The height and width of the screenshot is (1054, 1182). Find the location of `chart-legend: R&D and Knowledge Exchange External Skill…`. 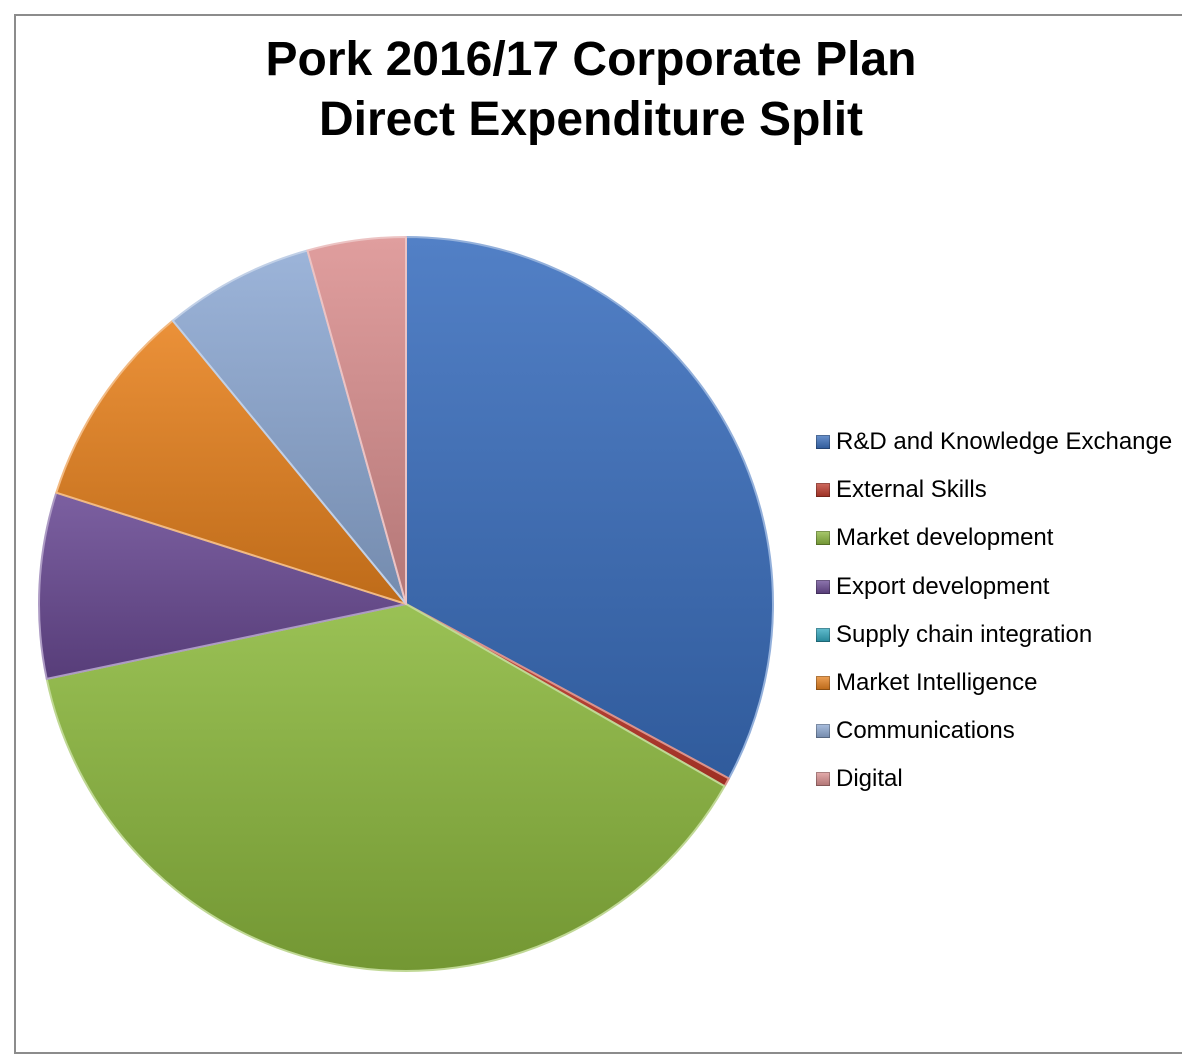

chart-legend: R&D and Knowledge Exchange External Skill… is located at coordinates (996, 611).